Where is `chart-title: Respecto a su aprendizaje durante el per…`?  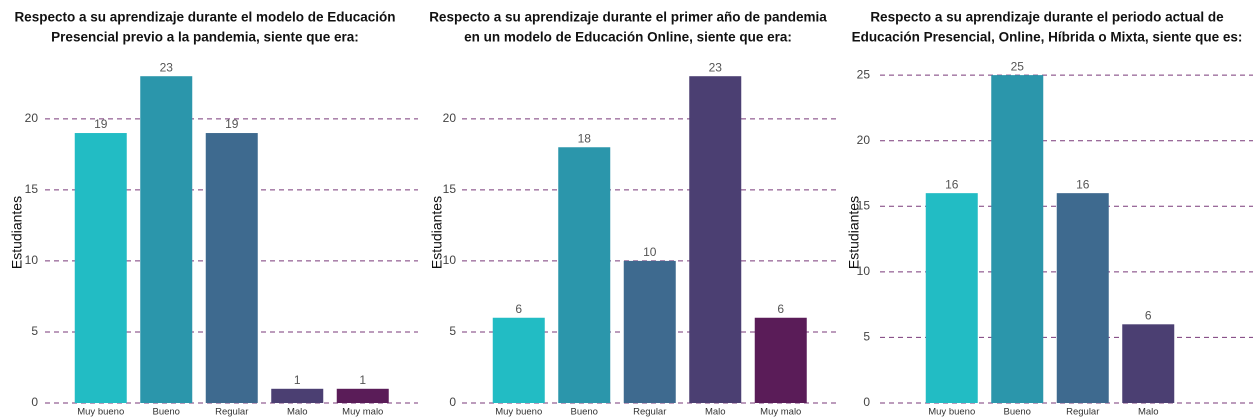 chart-title: Respecto a su aprendizaje durante el per… is located at coordinates (1047, 17).